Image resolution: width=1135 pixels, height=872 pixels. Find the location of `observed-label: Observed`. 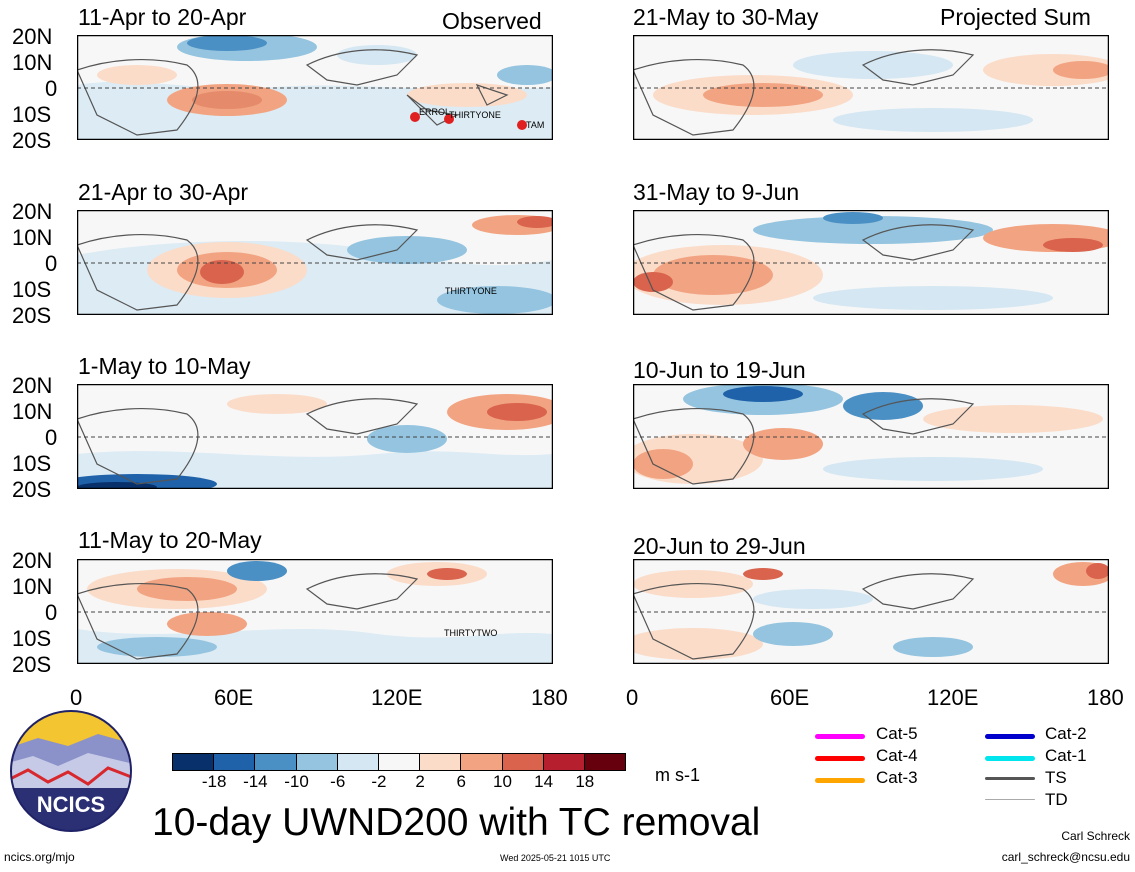

observed-label: Observed is located at coordinates (492, 21).